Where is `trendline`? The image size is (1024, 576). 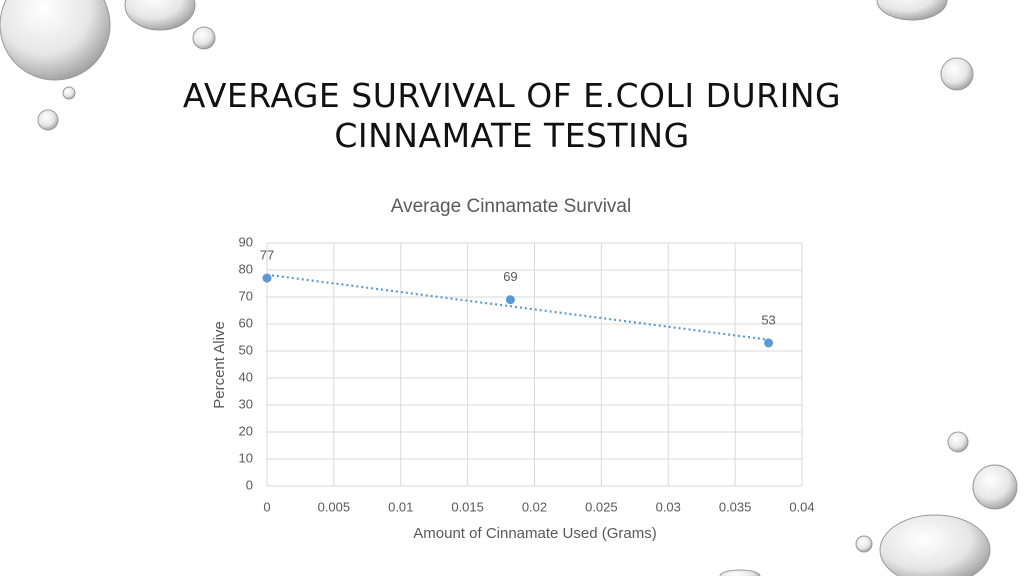
trendline is located at coordinates (517, 307).